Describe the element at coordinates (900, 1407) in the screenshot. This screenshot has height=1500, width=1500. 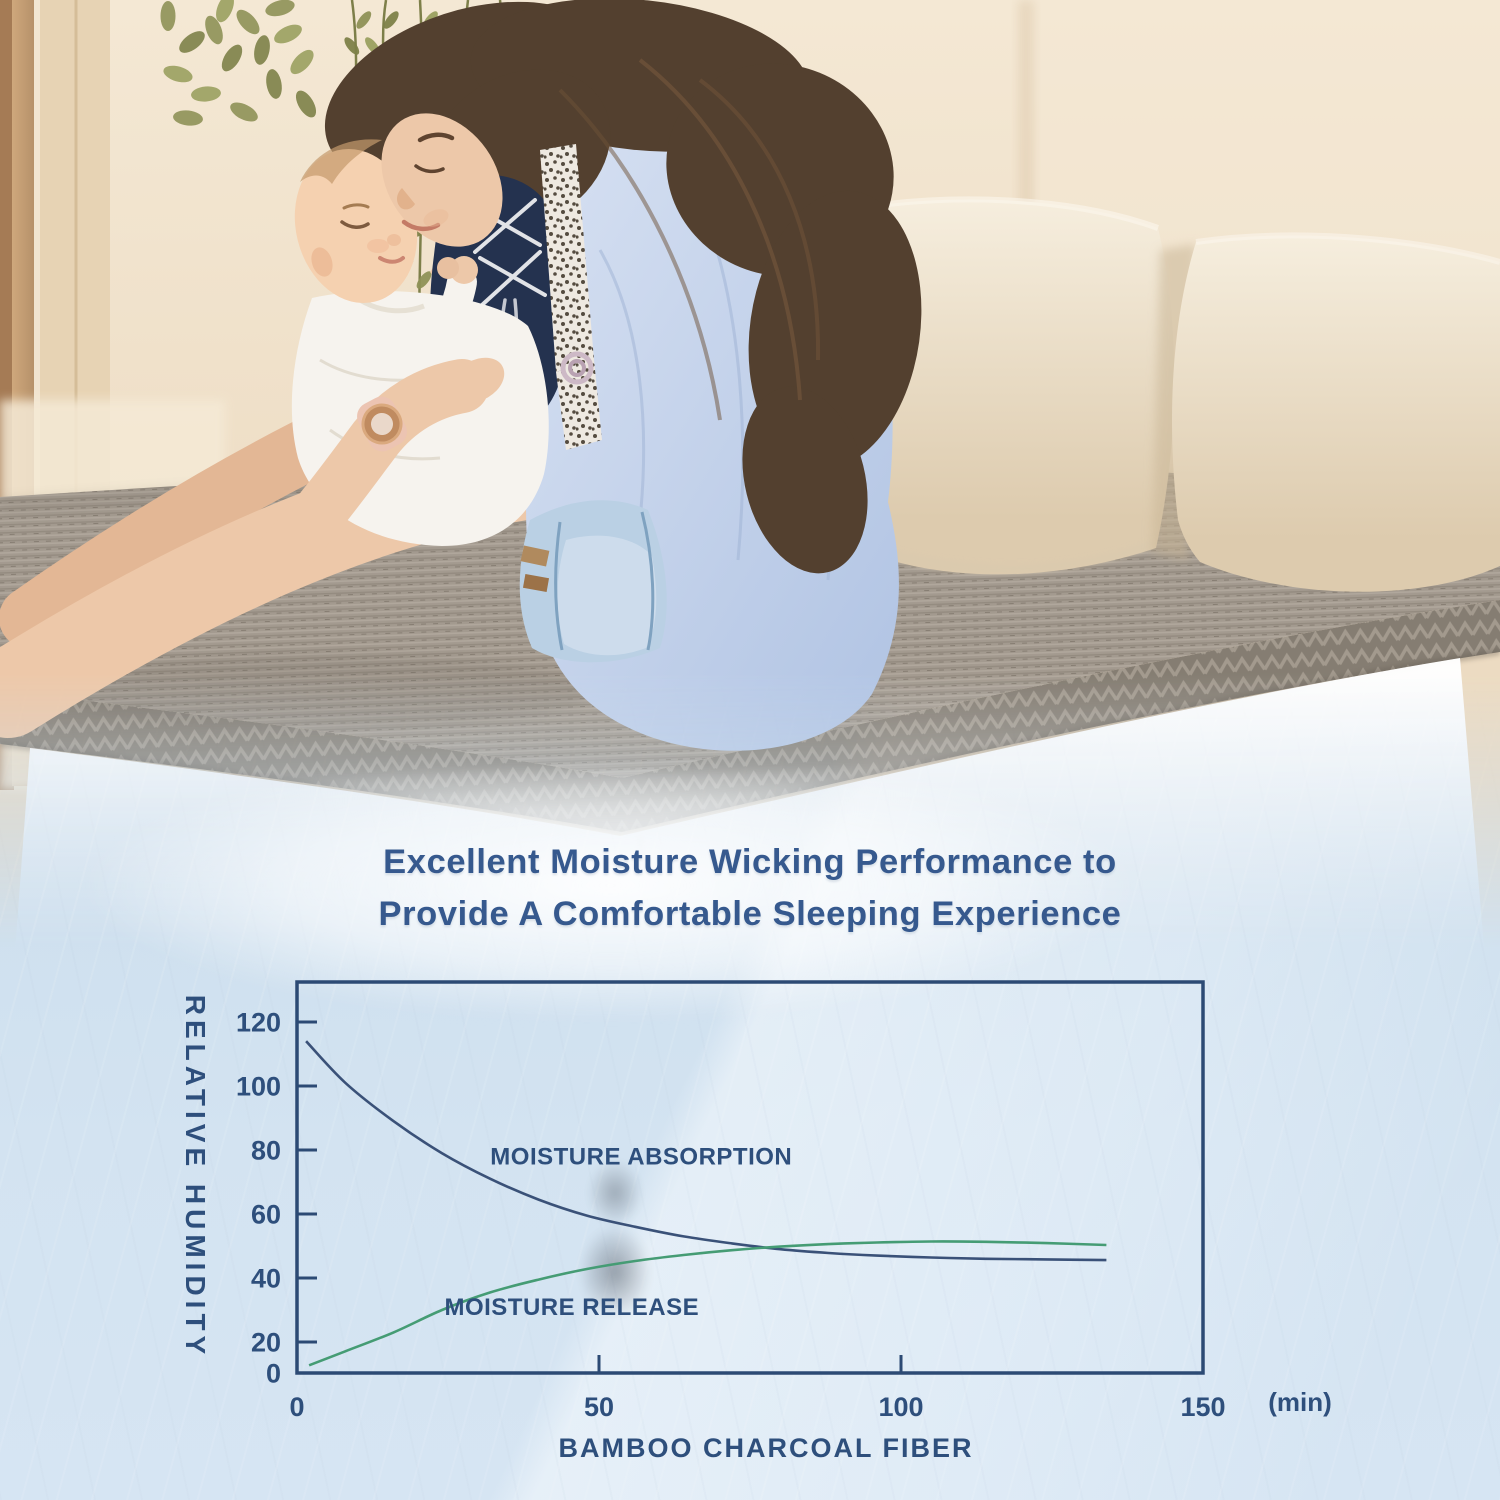
I see `x-tick-label: 100` at that location.